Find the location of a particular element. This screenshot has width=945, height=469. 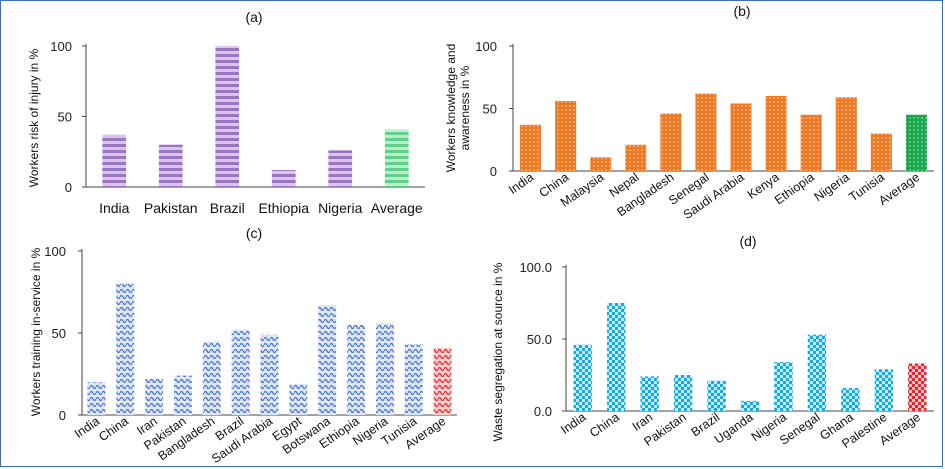

panel-d-title: (d) is located at coordinates (747, 241).